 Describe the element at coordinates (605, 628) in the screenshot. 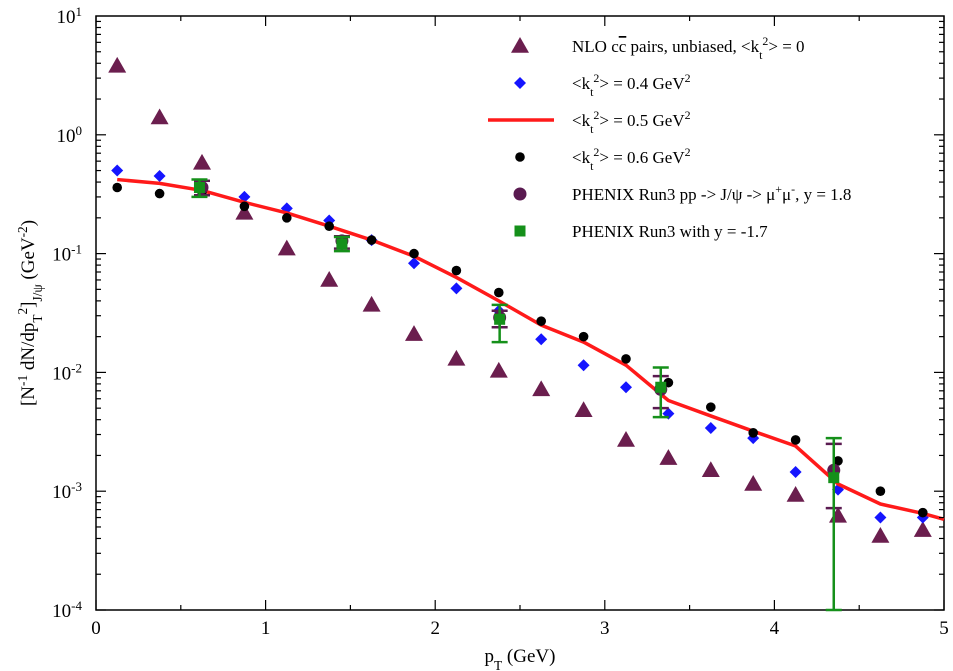

I see `x-tick-label: 3` at that location.